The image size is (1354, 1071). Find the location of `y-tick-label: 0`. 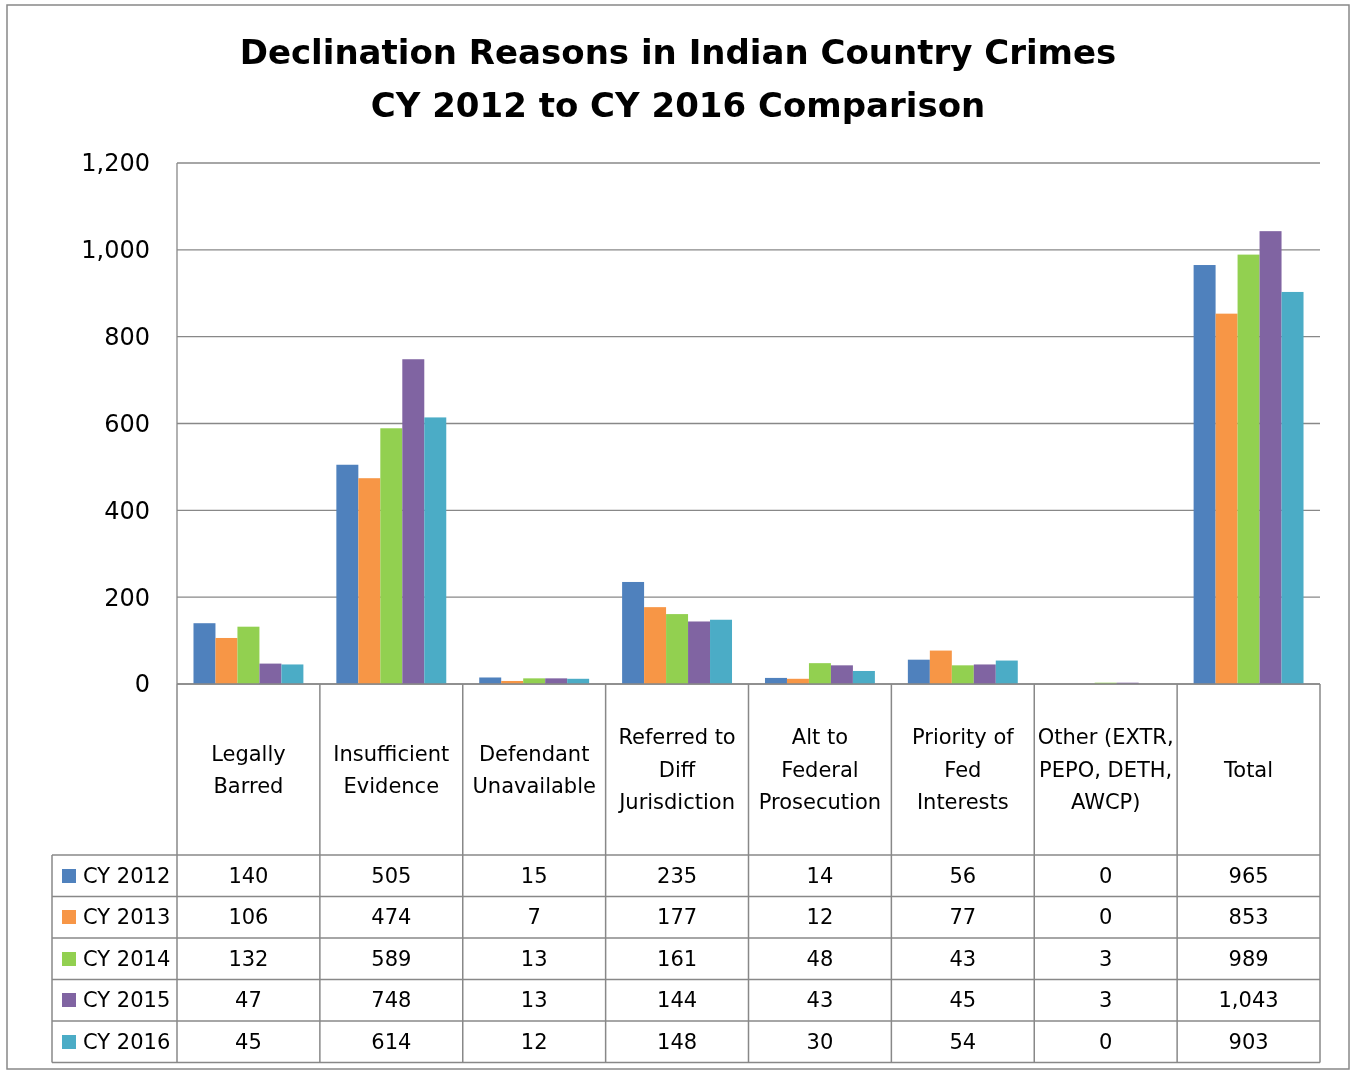

y-tick-label: 0 is located at coordinates (142, 684).